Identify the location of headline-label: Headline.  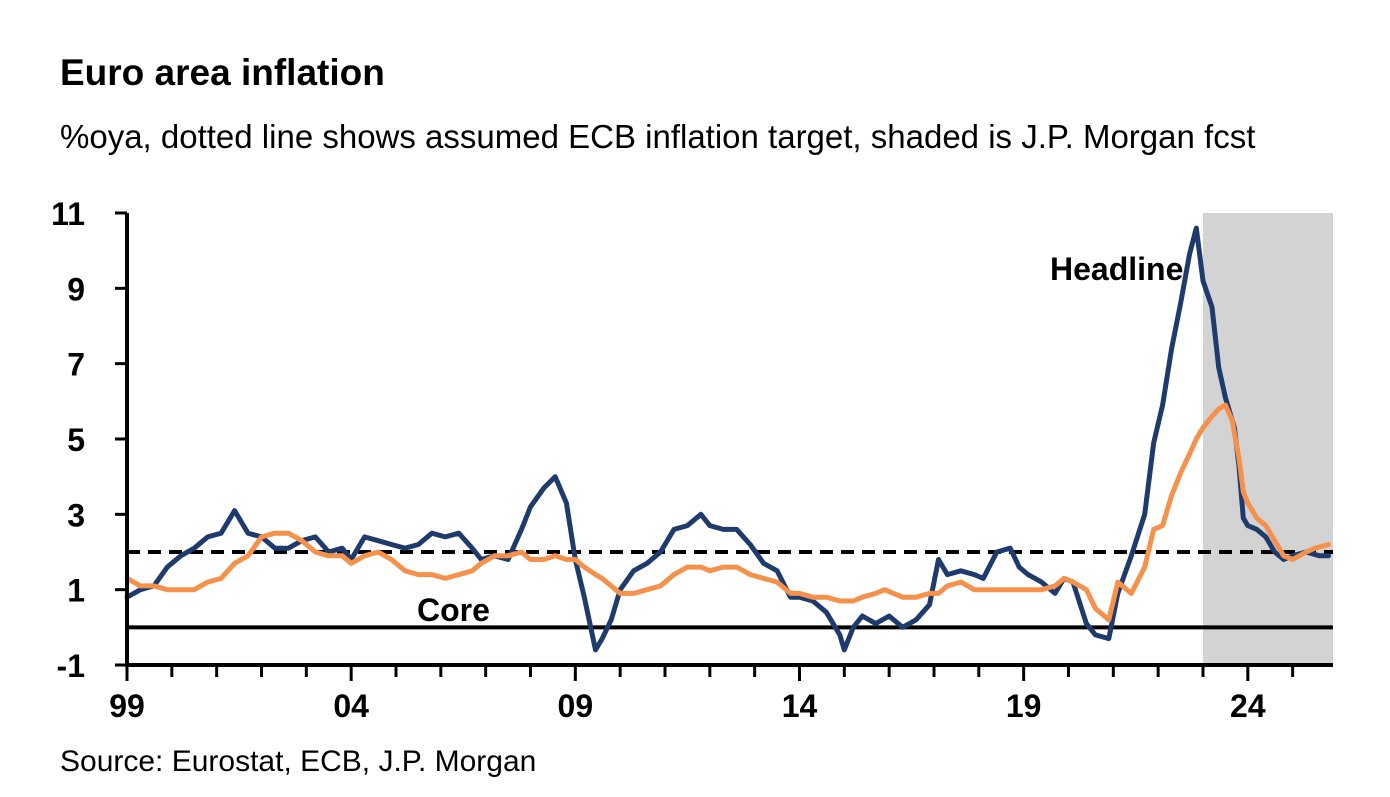
(1116, 269).